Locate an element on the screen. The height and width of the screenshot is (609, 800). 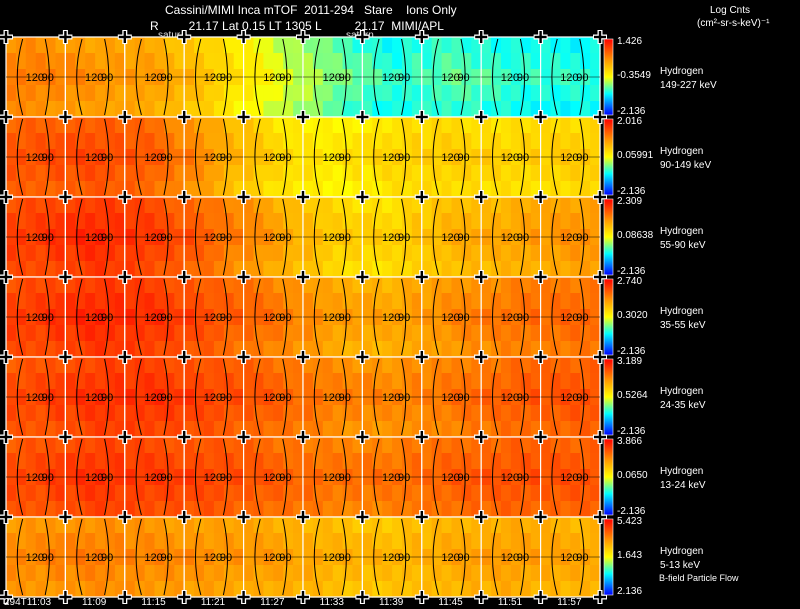
color-scale-max: 2.016 is located at coordinates (630, 121).